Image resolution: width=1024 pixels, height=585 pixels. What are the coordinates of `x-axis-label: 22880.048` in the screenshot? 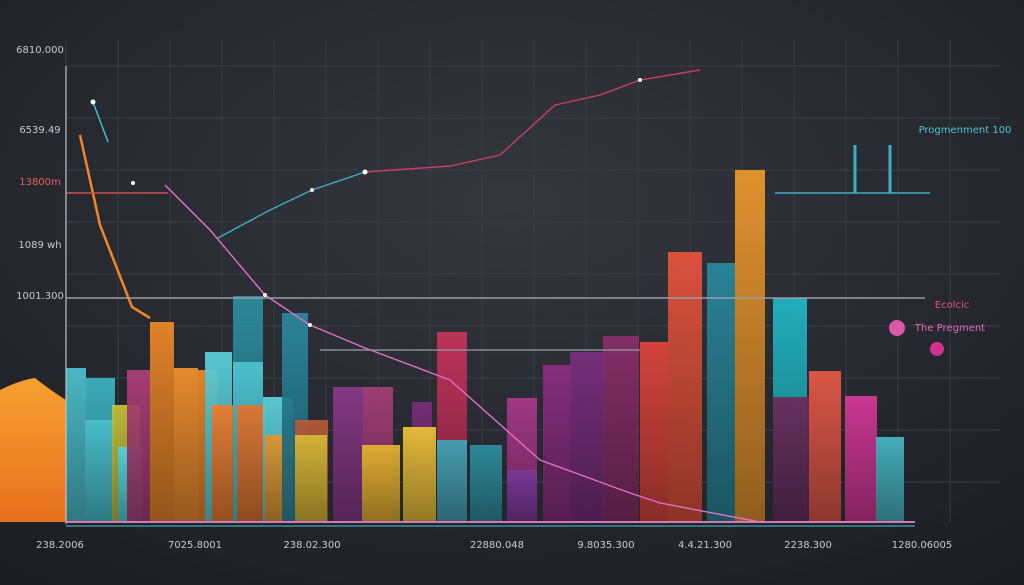 It's located at (497, 545).